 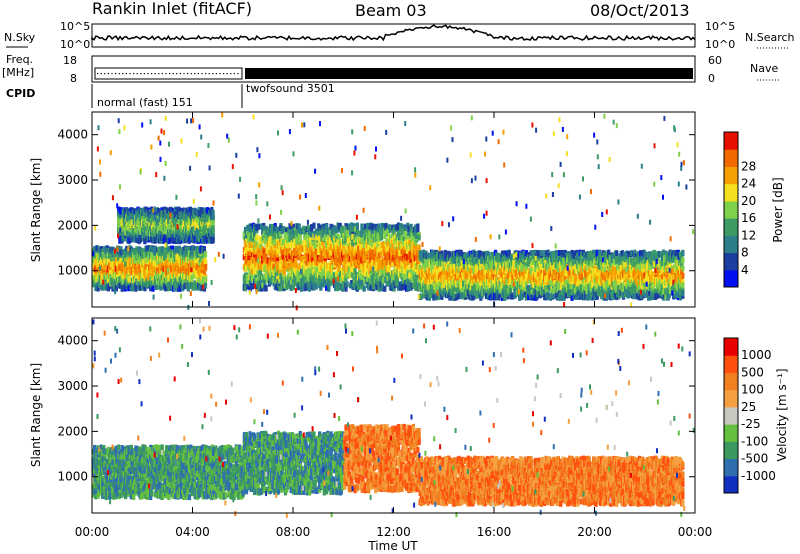 I want to click on nsky-trace, so click(x=393, y=33).